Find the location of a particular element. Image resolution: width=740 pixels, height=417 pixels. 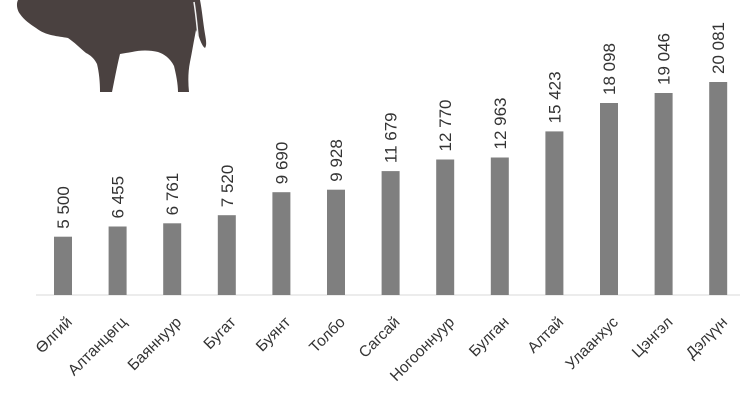

value-label: 12 963 is located at coordinates (500, 124).